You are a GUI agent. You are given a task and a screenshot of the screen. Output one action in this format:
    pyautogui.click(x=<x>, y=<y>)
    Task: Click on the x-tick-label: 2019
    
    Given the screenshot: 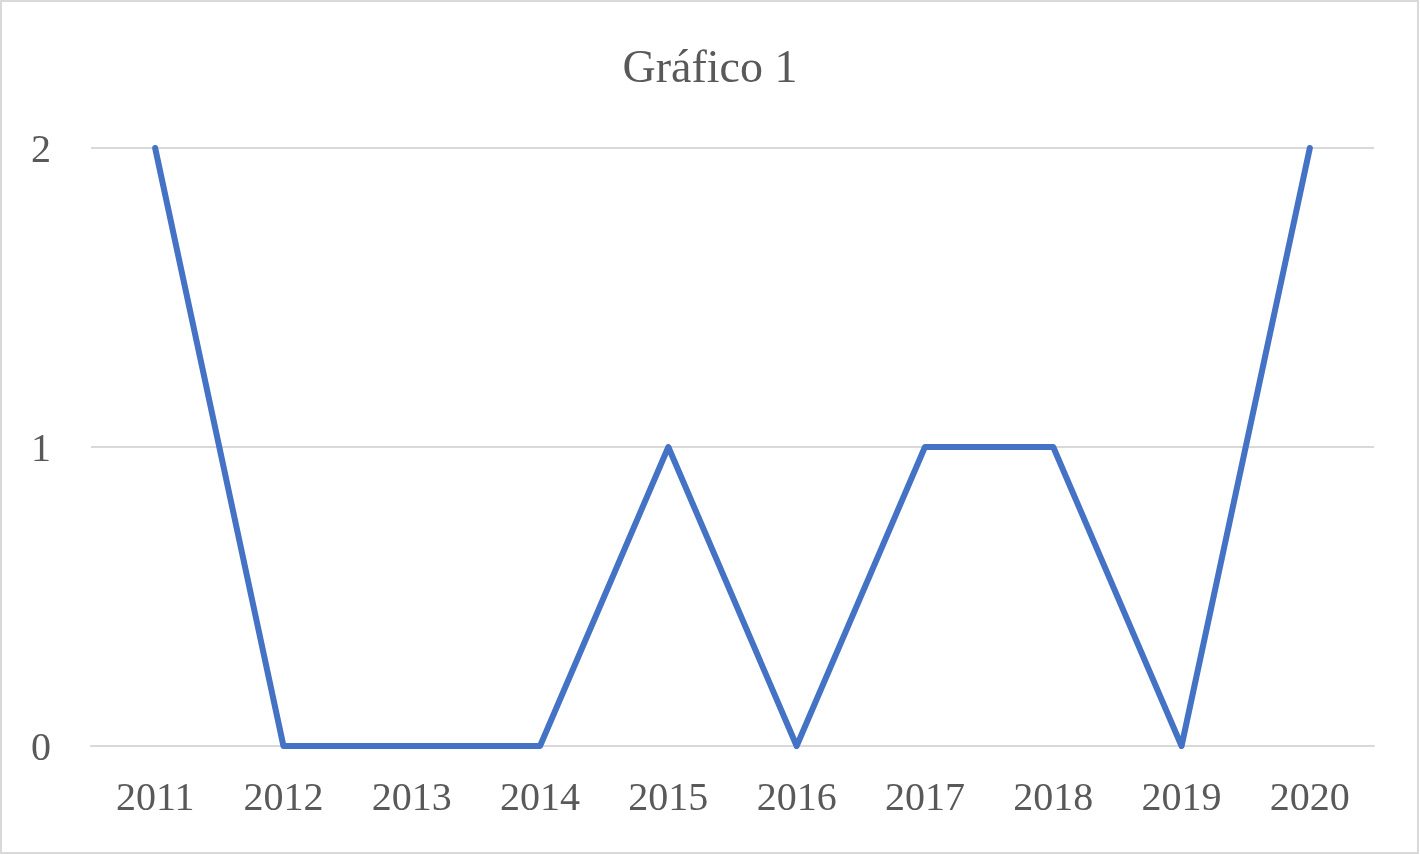 What is the action you would take?
    pyautogui.click(x=1181, y=796)
    